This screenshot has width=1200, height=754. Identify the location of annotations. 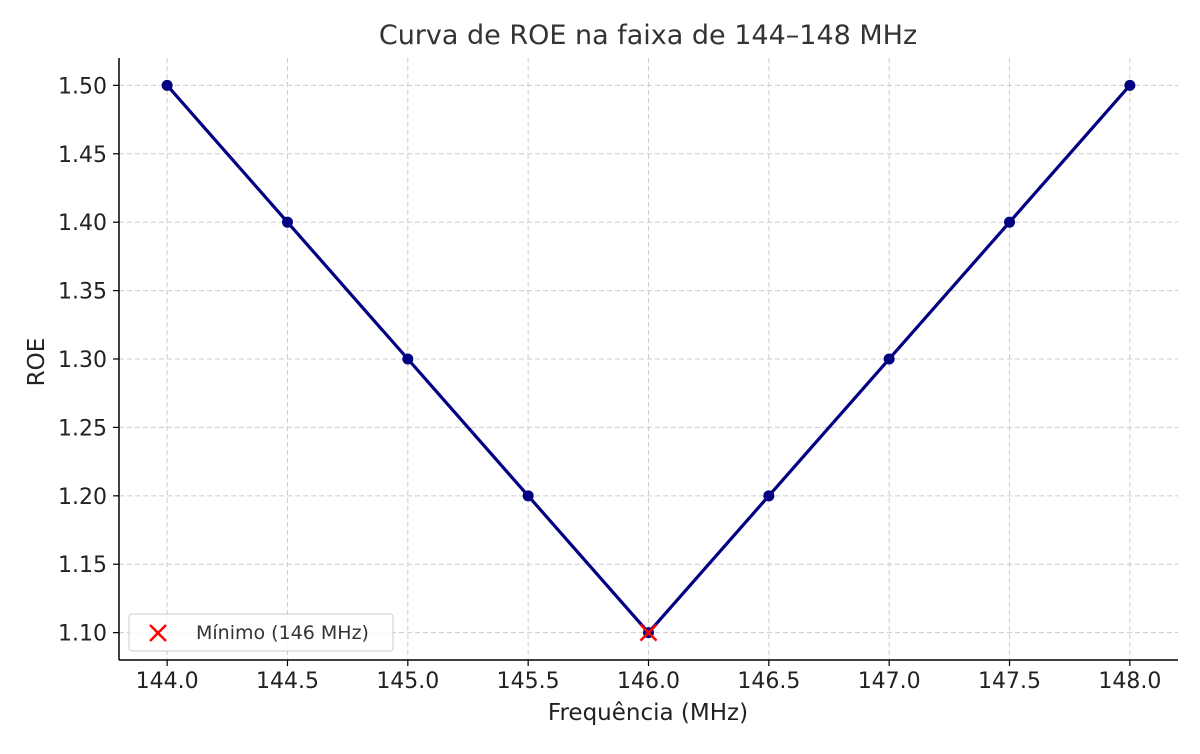
(648, 632).